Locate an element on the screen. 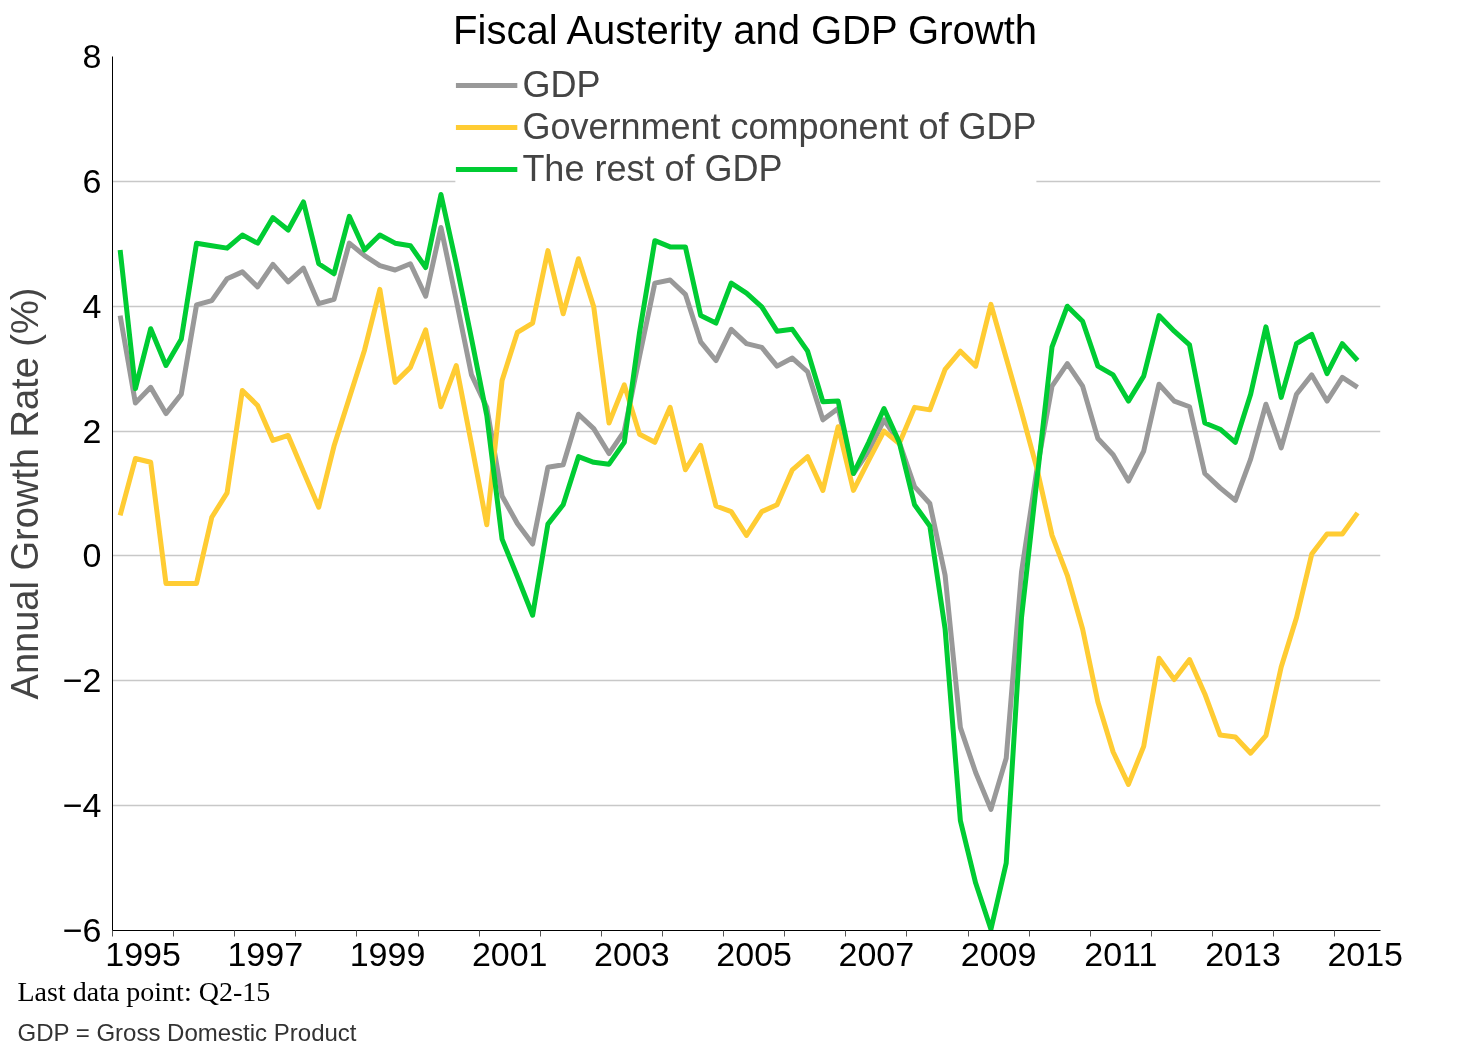  y-tick-label: −6 is located at coordinates (82, 930).